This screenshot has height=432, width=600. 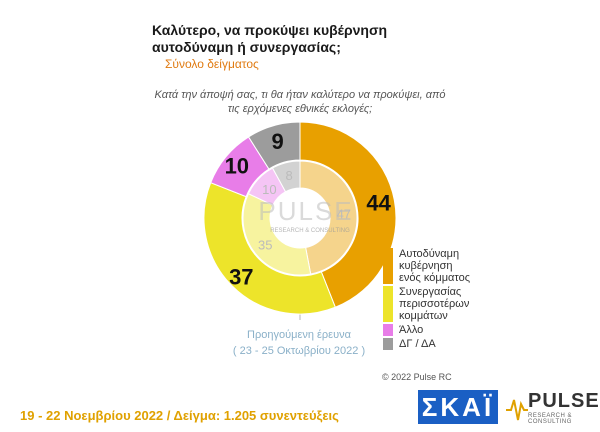 I want to click on chart-subtitle: Σύνολο δείγματος, so click(x=212, y=64).